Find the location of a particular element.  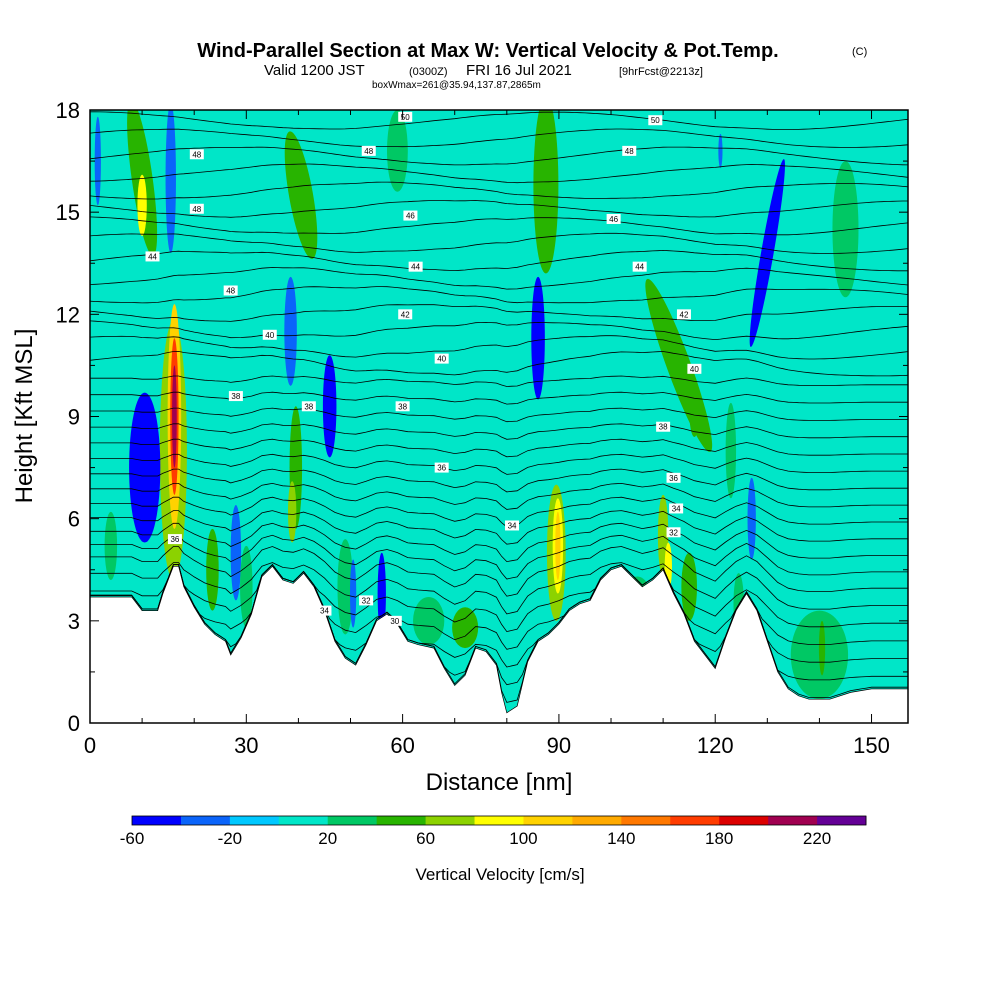

isentrope-label: 36 is located at coordinates (174, 539).